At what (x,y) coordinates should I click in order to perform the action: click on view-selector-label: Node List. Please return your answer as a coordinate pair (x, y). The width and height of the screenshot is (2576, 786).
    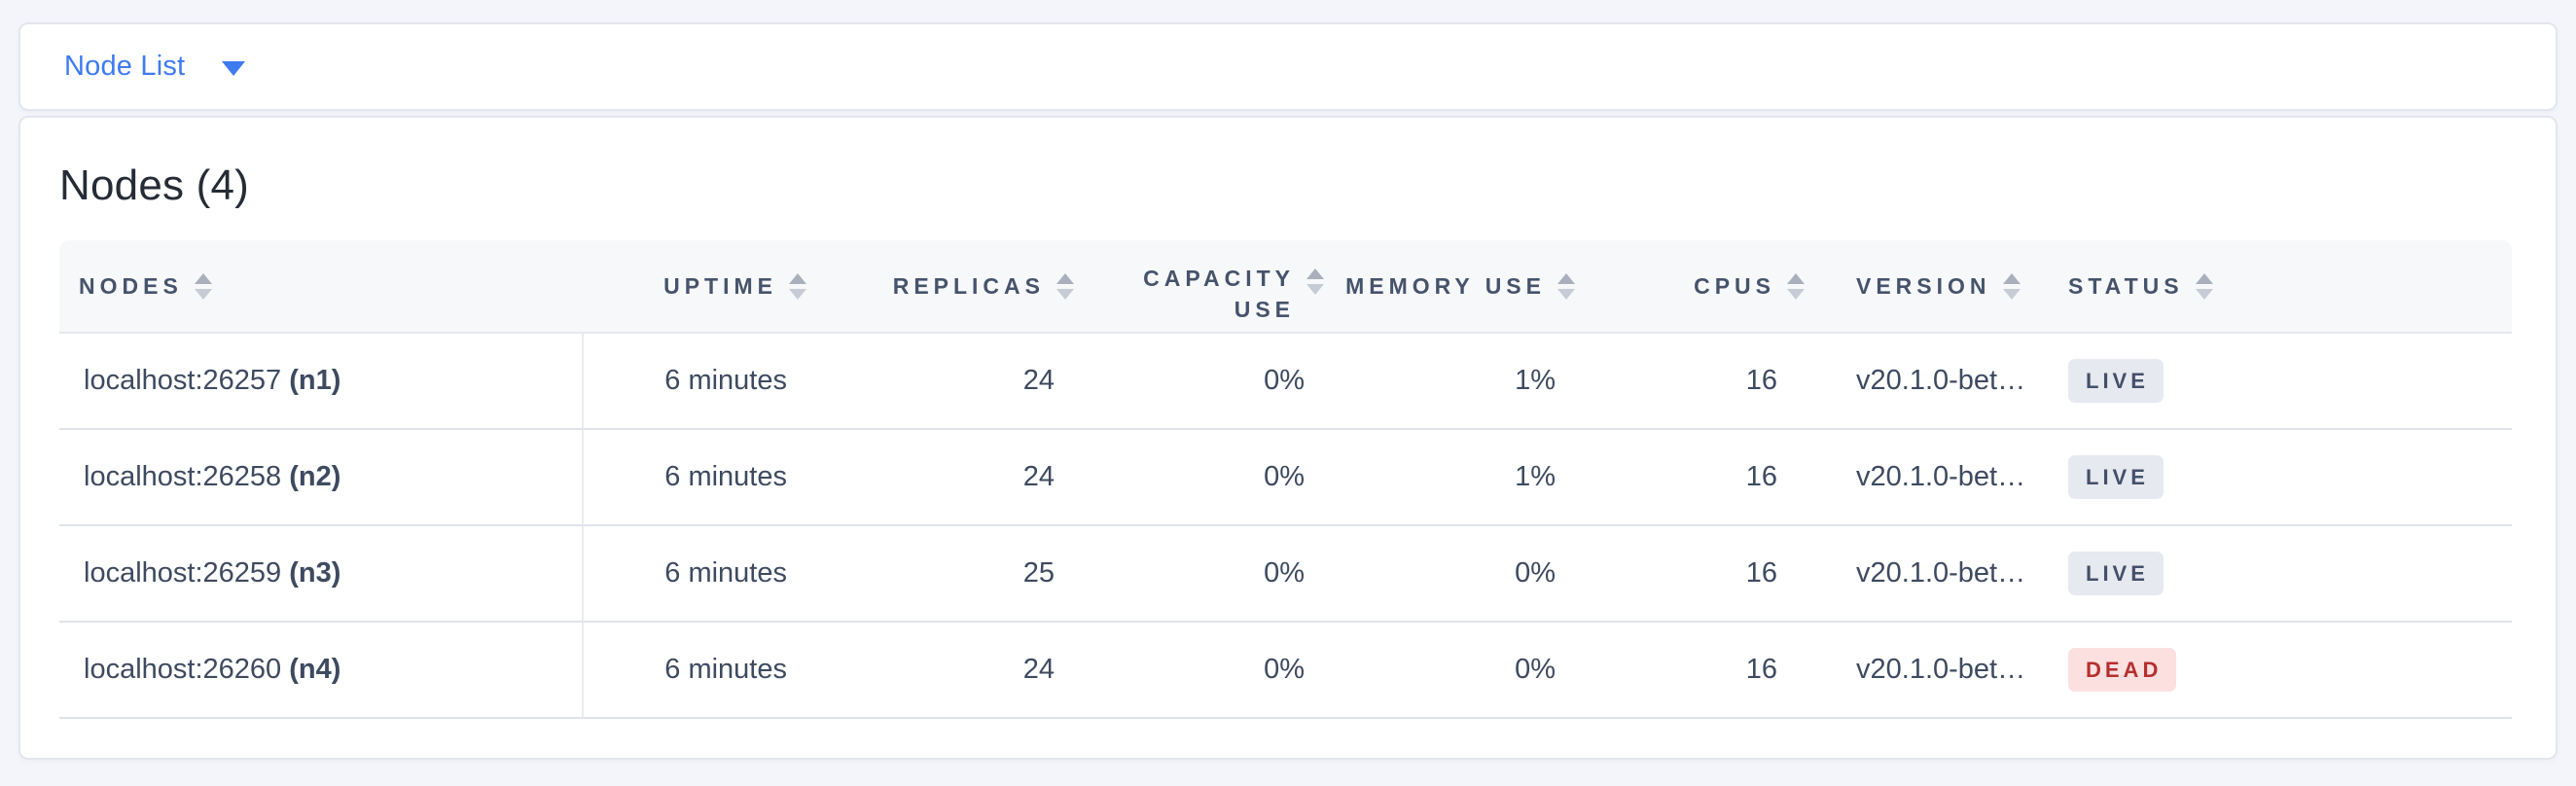
    Looking at the image, I should click on (125, 67).